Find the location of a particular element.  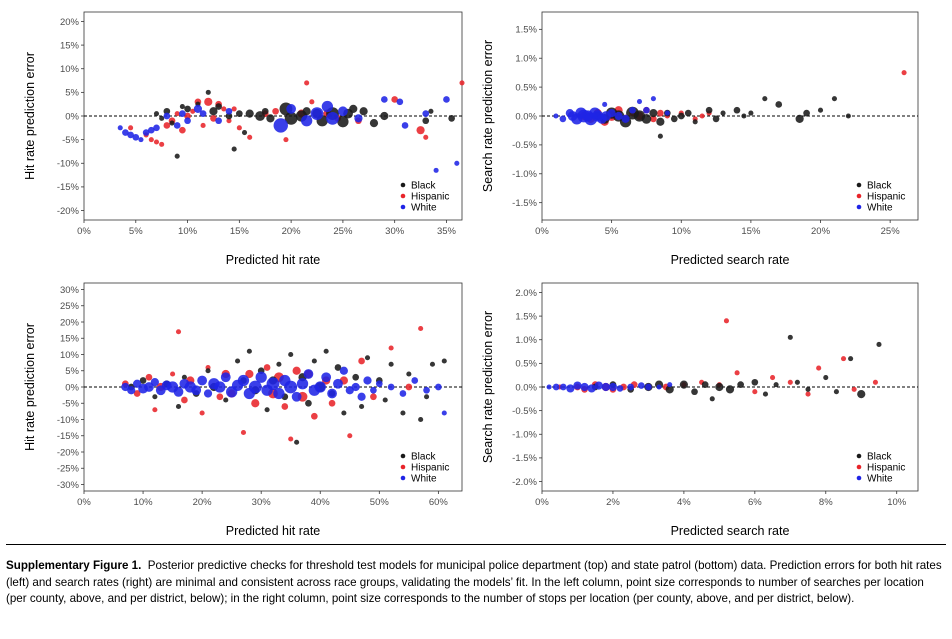

x-tick-label: 40% is located at coordinates (321, 502).